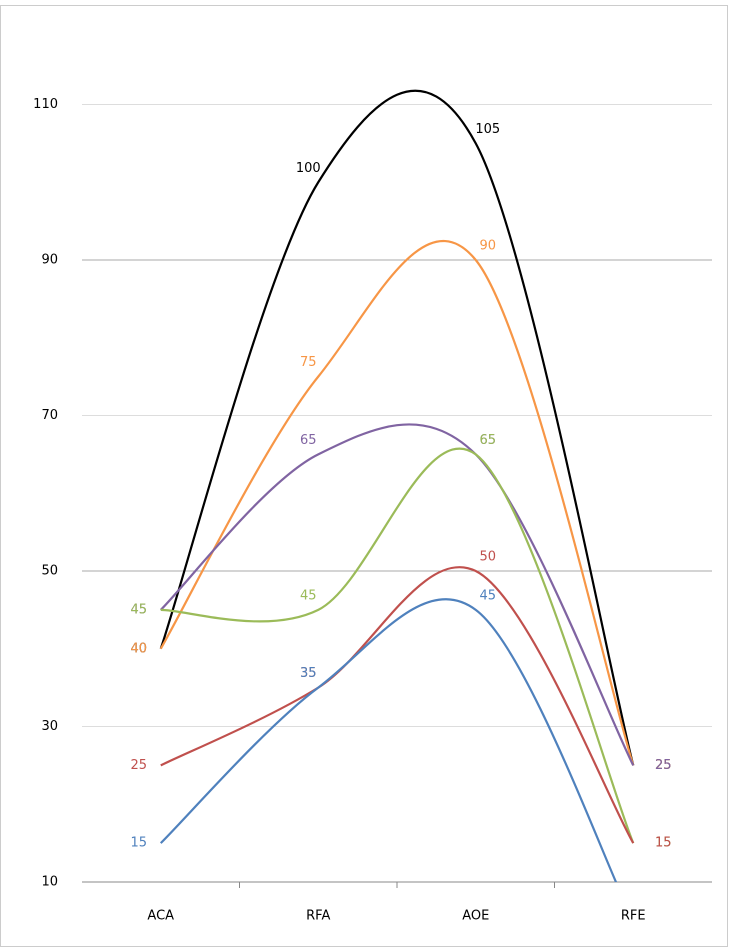 This screenshot has width=729, height=948. I want to click on data-label: 100, so click(308, 168).